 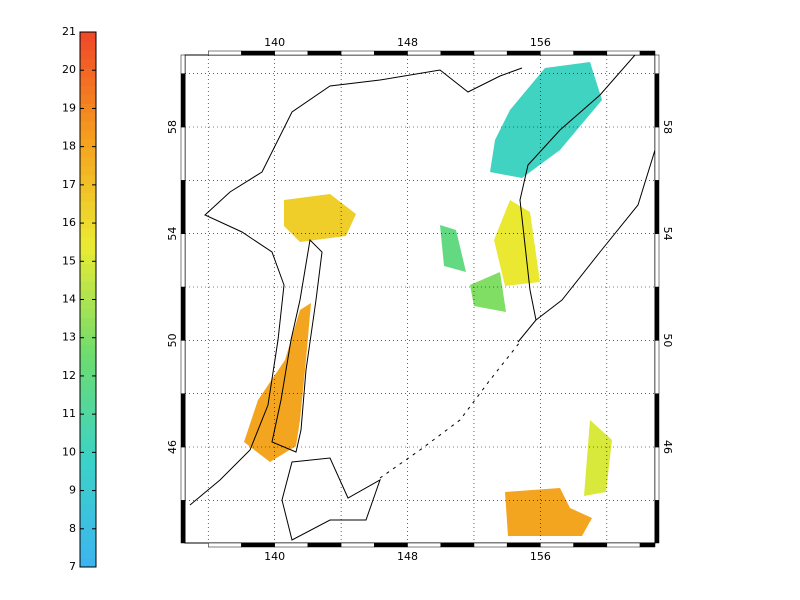 What do you see at coordinates (69, 107) in the screenshot?
I see `colorbar-label: 19` at bounding box center [69, 107].